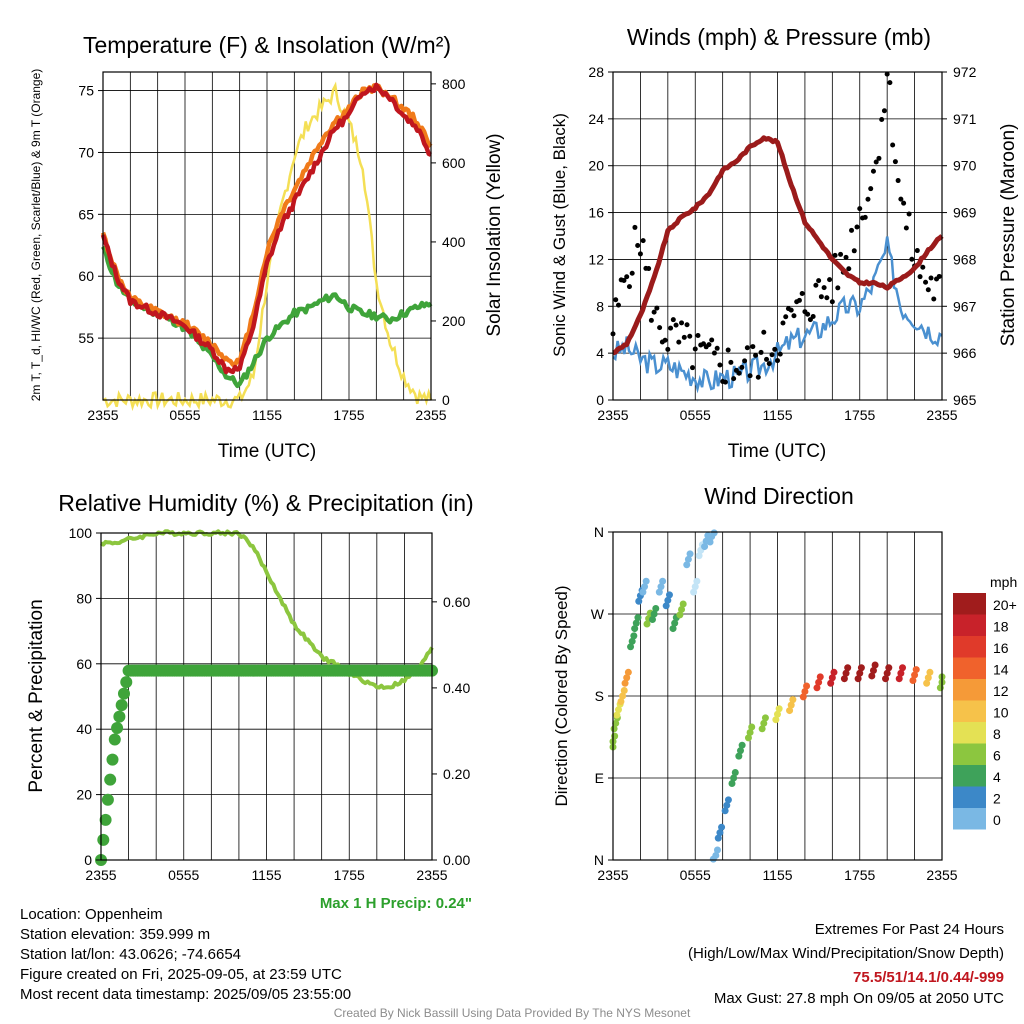 This screenshot has width=1024, height=1024. What do you see at coordinates (598, 614) in the screenshot?
I see `y-tick-label: W` at bounding box center [598, 614].